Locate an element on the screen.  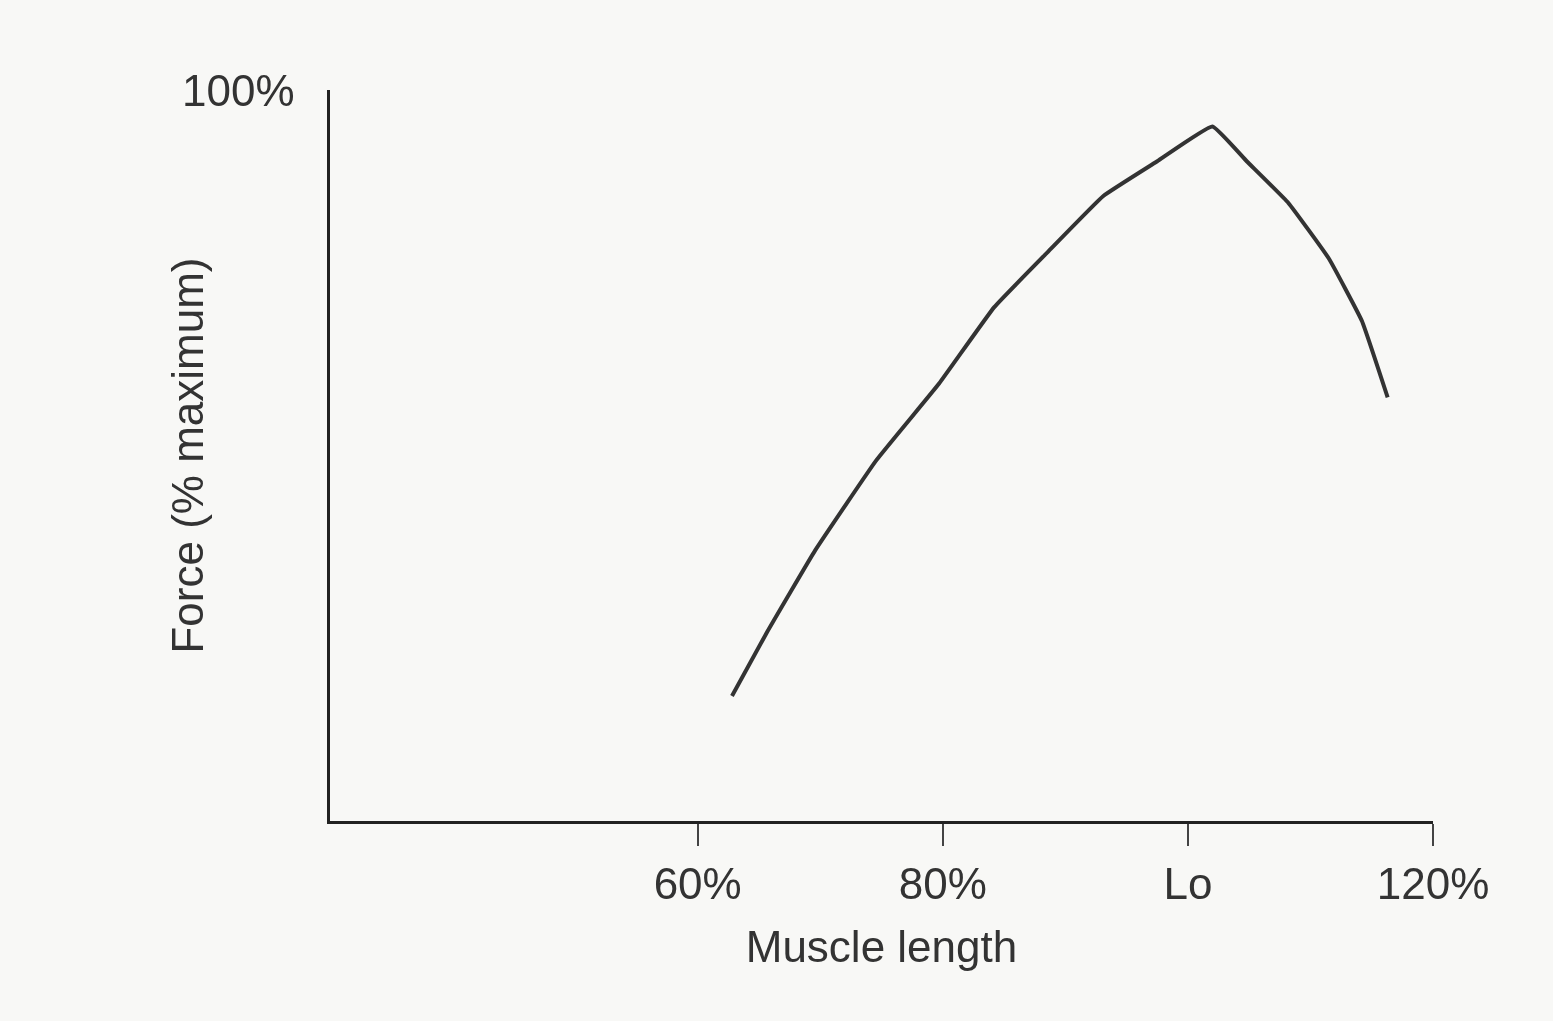
x-tick-label: 60% is located at coordinates (697, 883).